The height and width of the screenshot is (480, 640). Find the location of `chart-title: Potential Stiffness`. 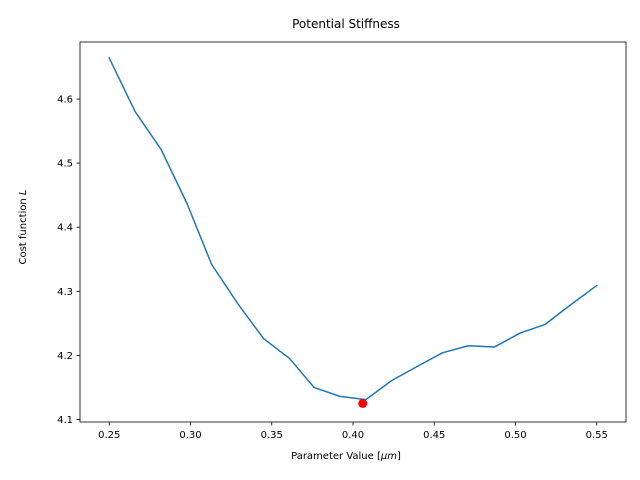

chart-title: Potential Stiffness is located at coordinates (346, 24).